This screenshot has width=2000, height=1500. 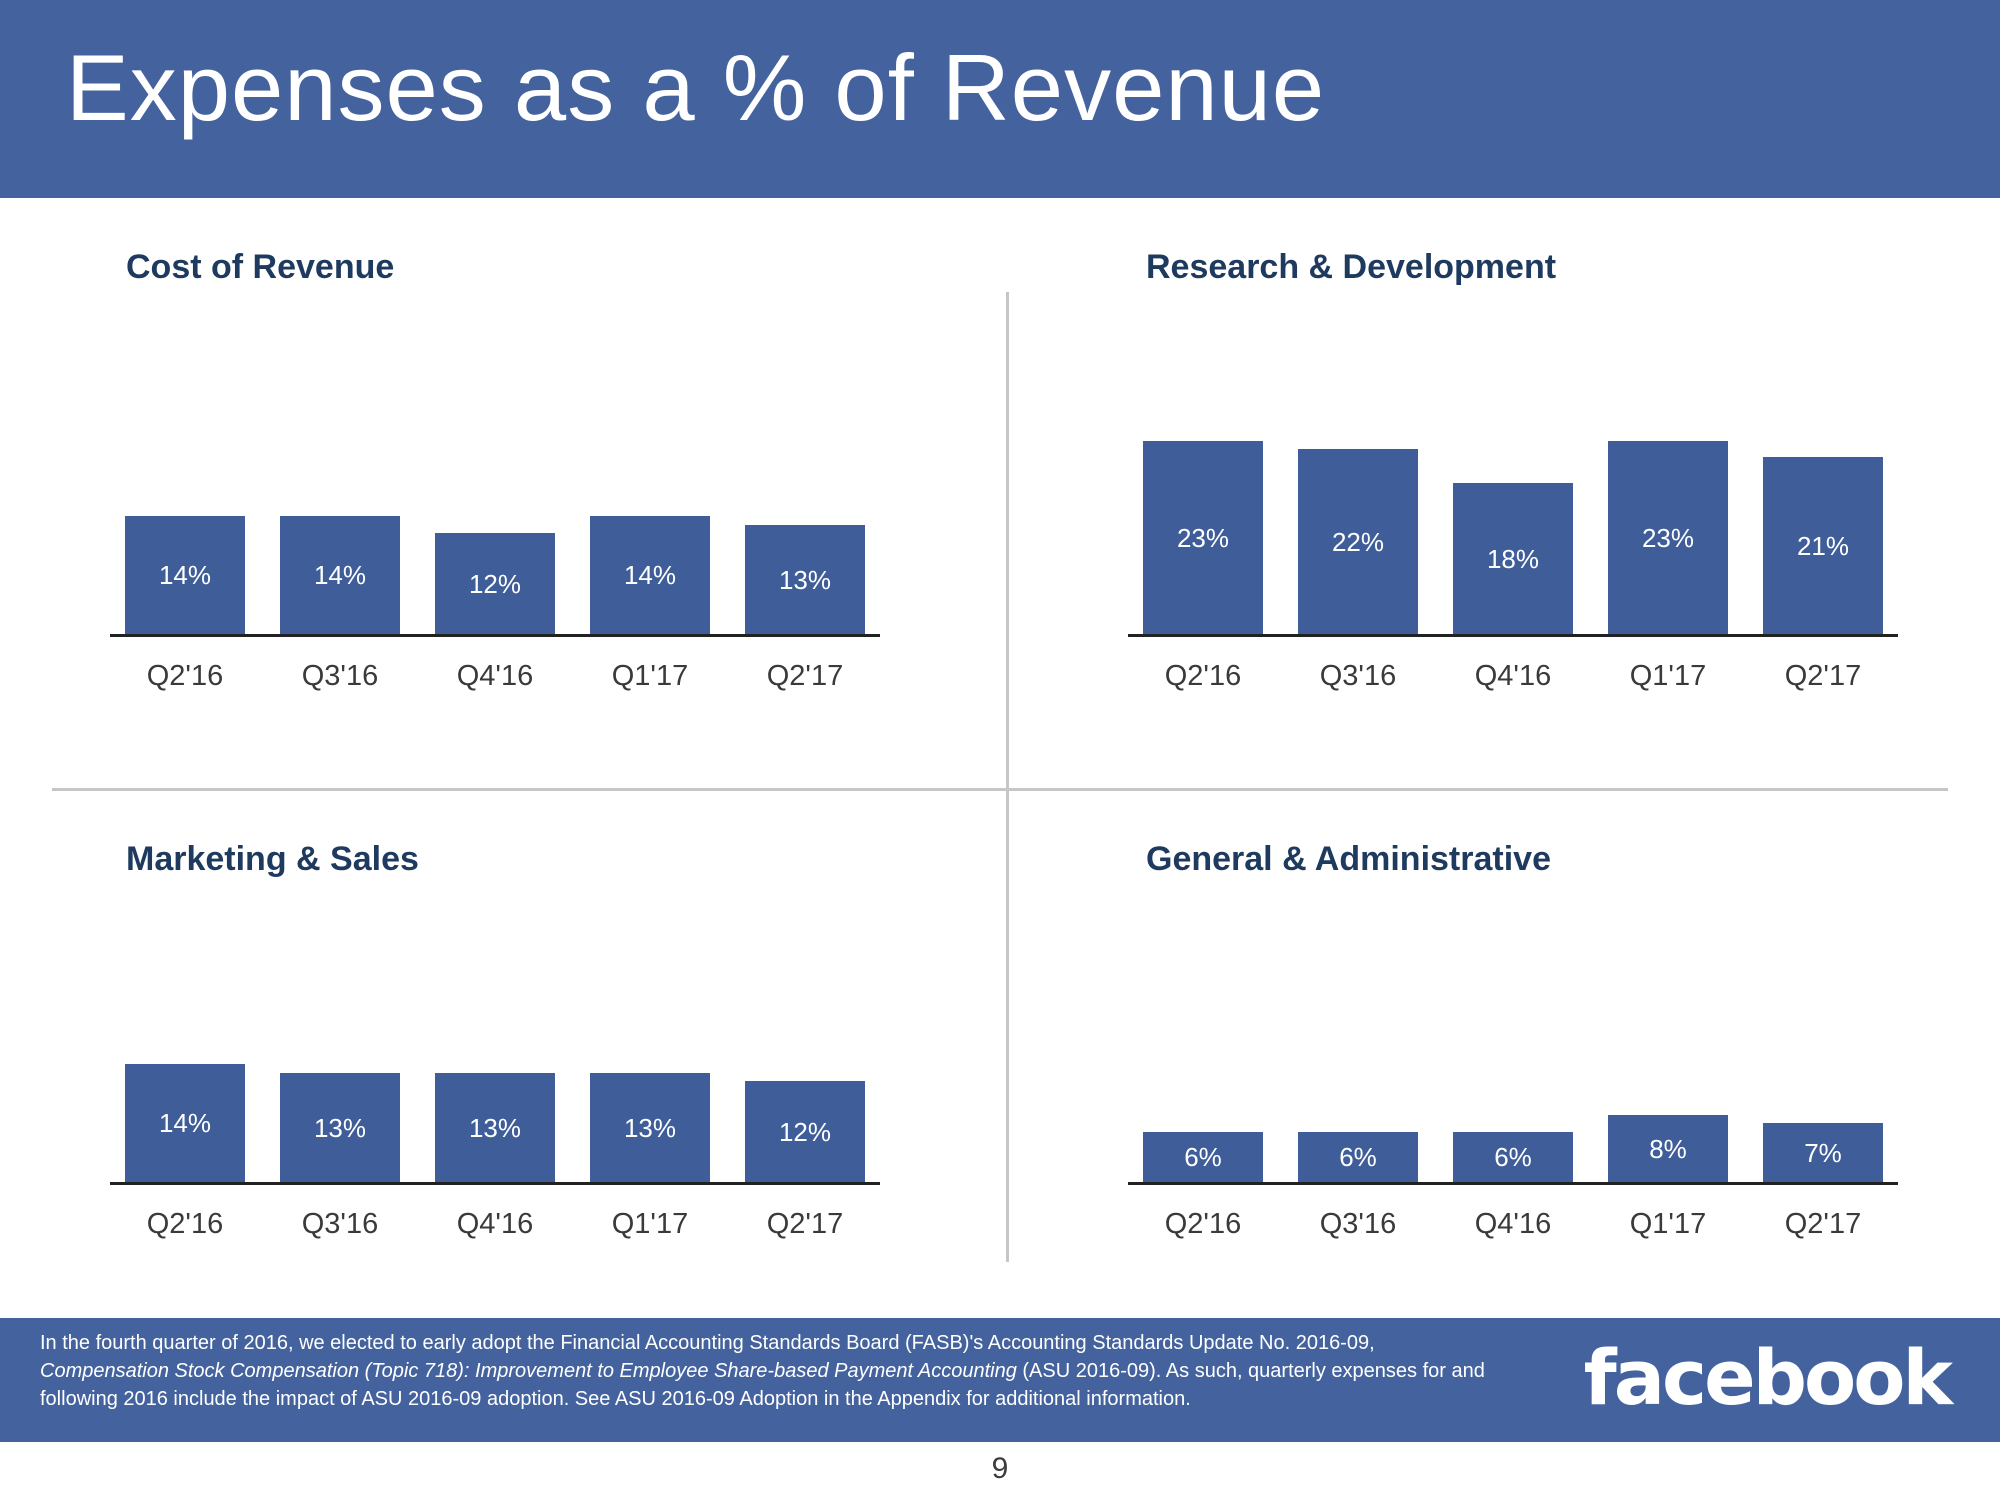 I want to click on bar-Q4'16: 6%, so click(x=1513, y=1157).